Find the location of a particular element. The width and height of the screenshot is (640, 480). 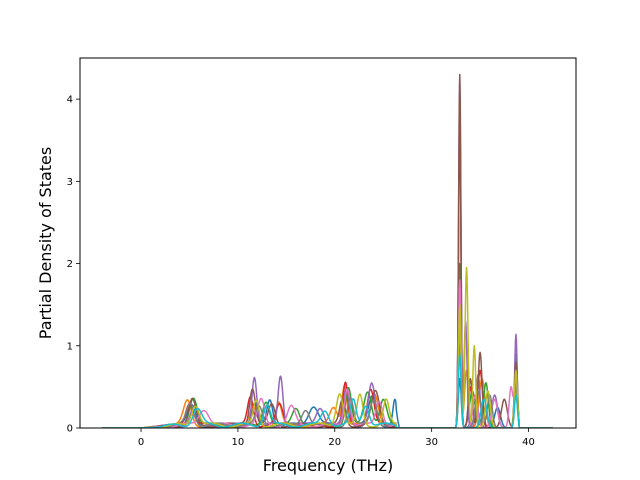

x-tick-label: 0 is located at coordinates (141, 442).